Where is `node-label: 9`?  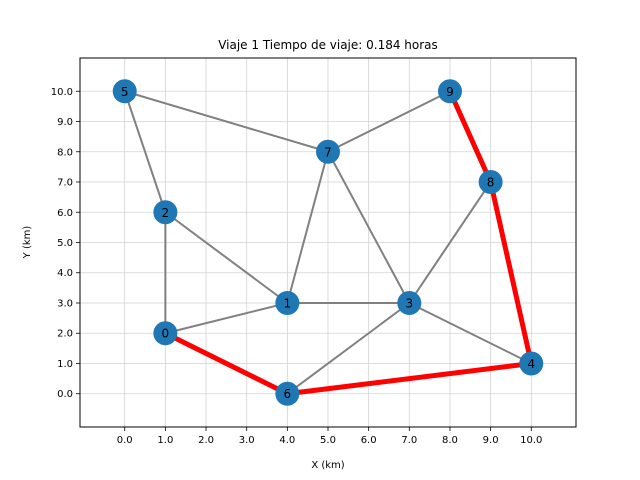 node-label: 9 is located at coordinates (450, 92).